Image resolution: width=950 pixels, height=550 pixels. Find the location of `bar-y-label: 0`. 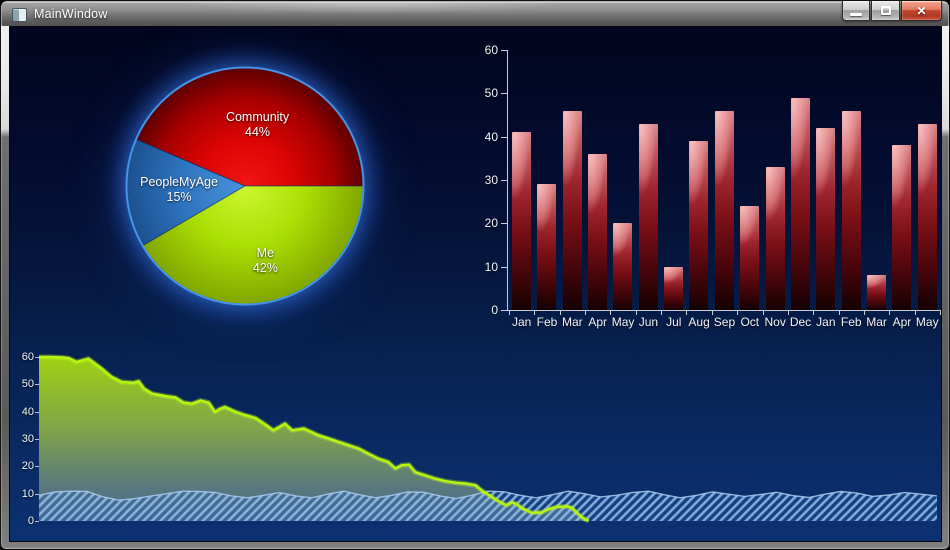

bar-y-label: 0 is located at coordinates (494, 310).